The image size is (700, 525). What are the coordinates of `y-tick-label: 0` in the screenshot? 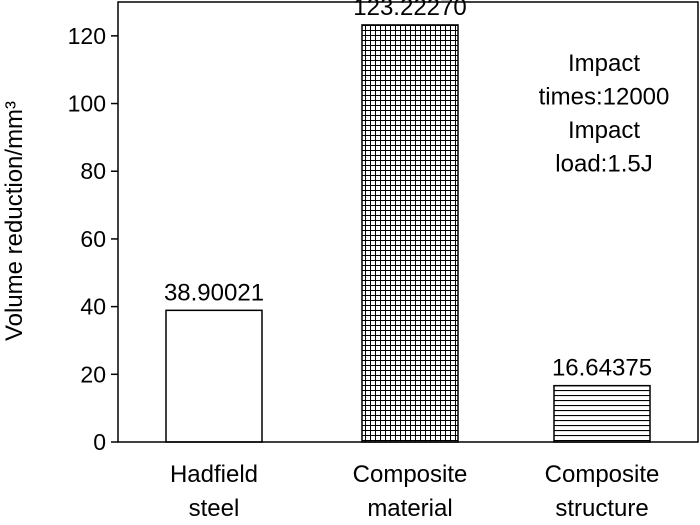 It's located at (99, 442).